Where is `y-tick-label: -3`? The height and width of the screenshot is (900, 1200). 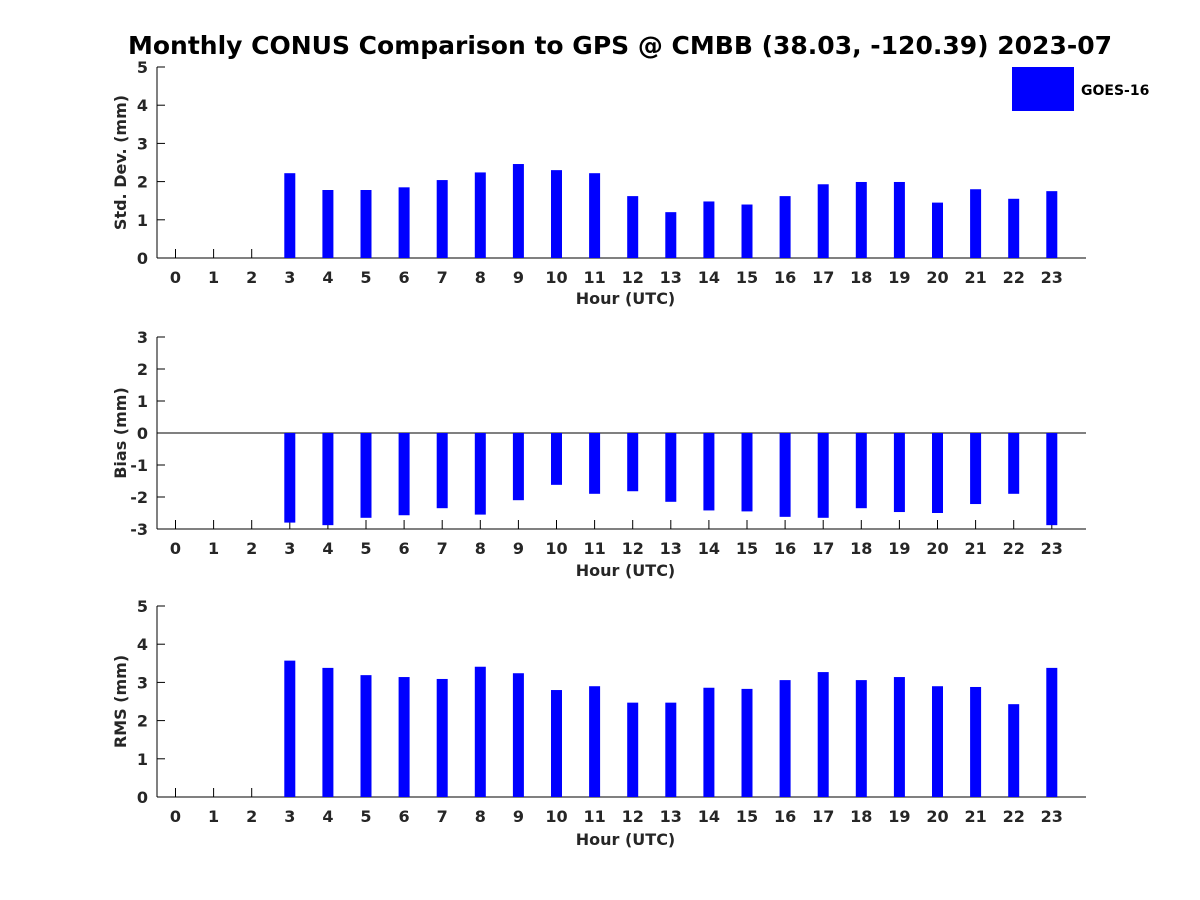 y-tick-label: -3 is located at coordinates (139, 529).